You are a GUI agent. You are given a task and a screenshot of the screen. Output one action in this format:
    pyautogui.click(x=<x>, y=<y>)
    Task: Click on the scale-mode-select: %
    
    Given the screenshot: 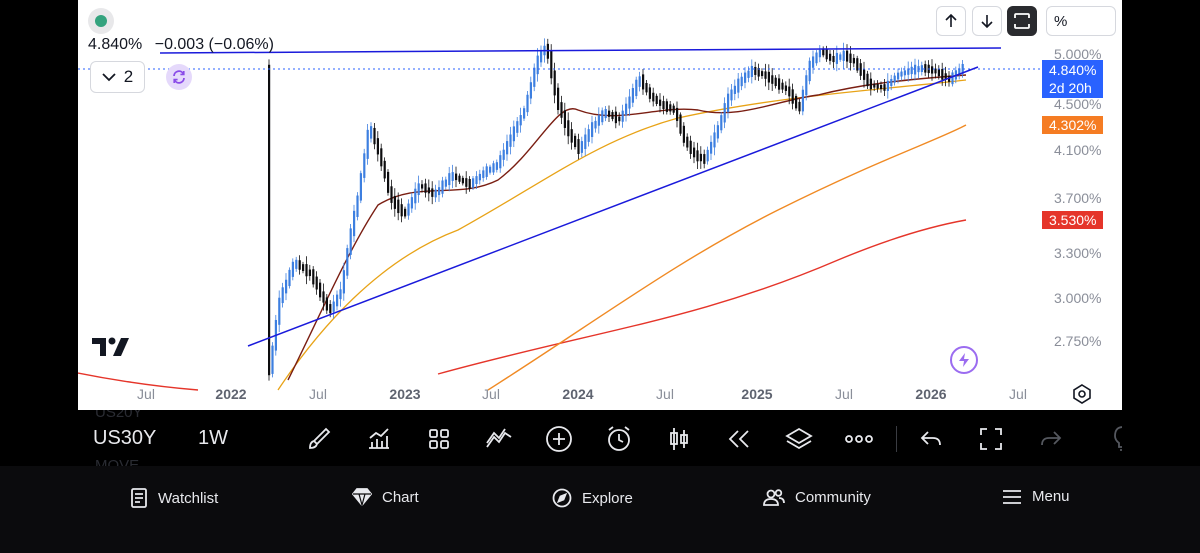 What is the action you would take?
    pyautogui.click(x=1081, y=21)
    